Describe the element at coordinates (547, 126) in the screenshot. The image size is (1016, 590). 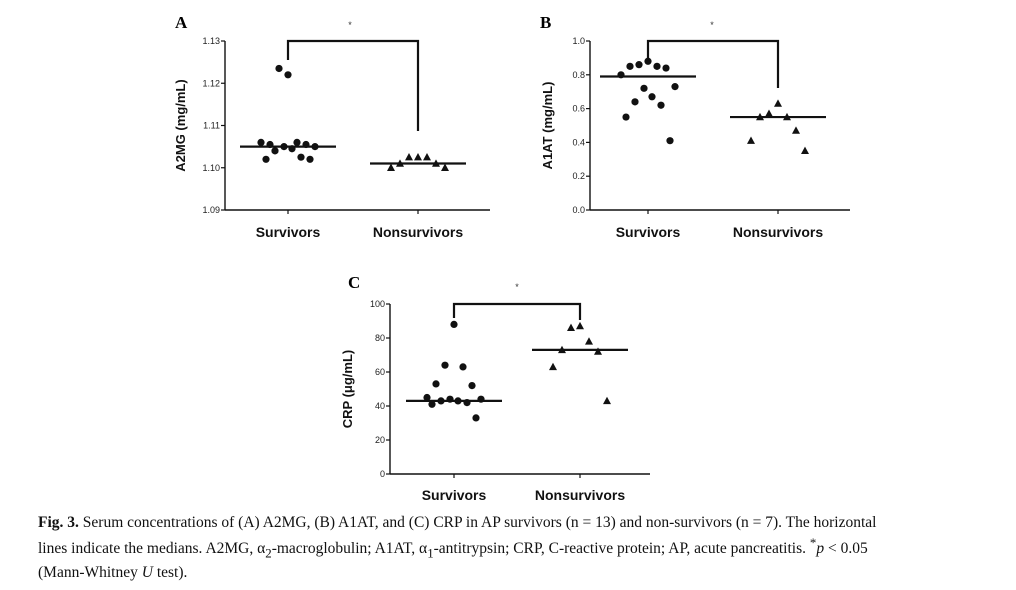
I see `y-axis-label-b: A1AT (mg/mL)` at that location.